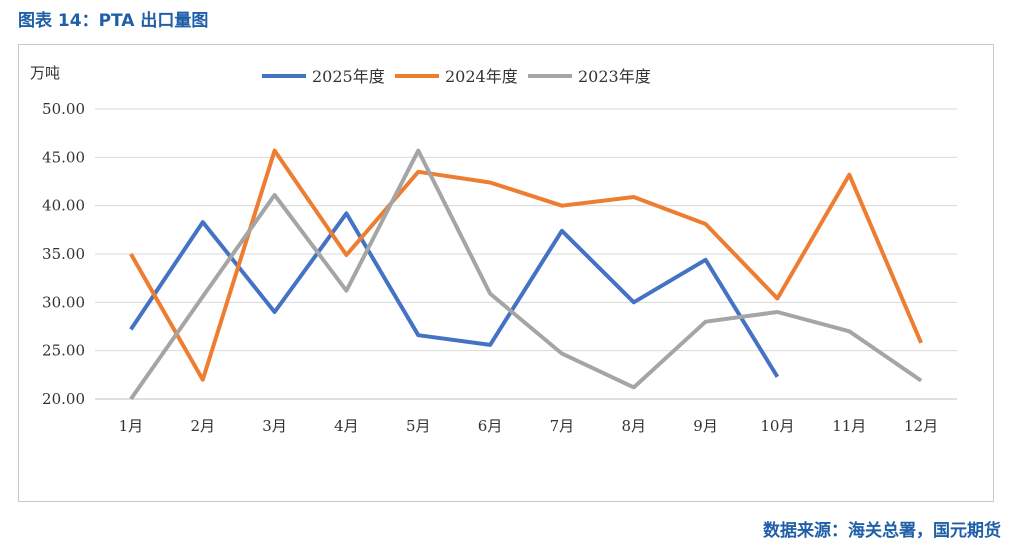  I want to click on x-tick-label: 12月, so click(921, 426).